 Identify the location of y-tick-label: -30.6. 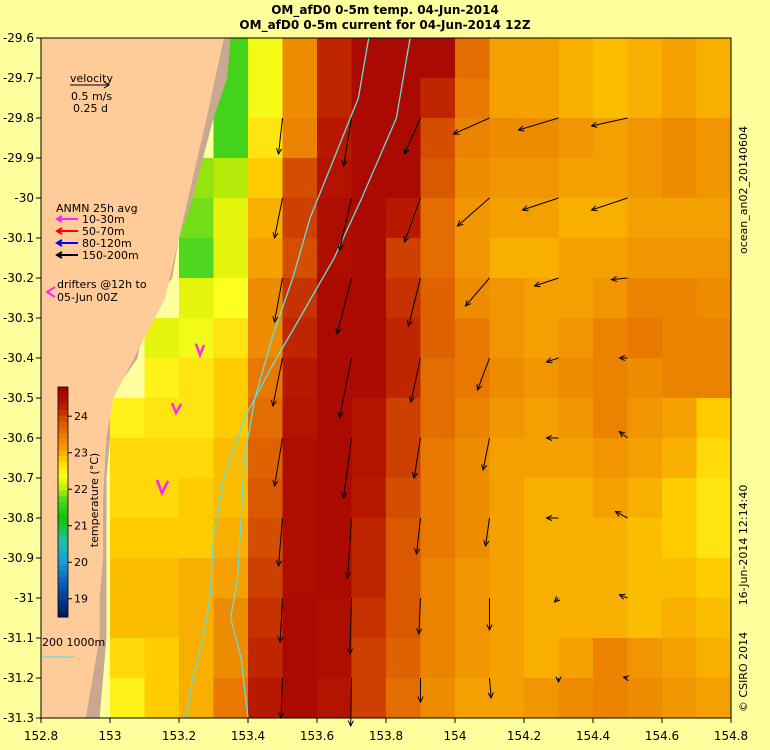
(18, 438).